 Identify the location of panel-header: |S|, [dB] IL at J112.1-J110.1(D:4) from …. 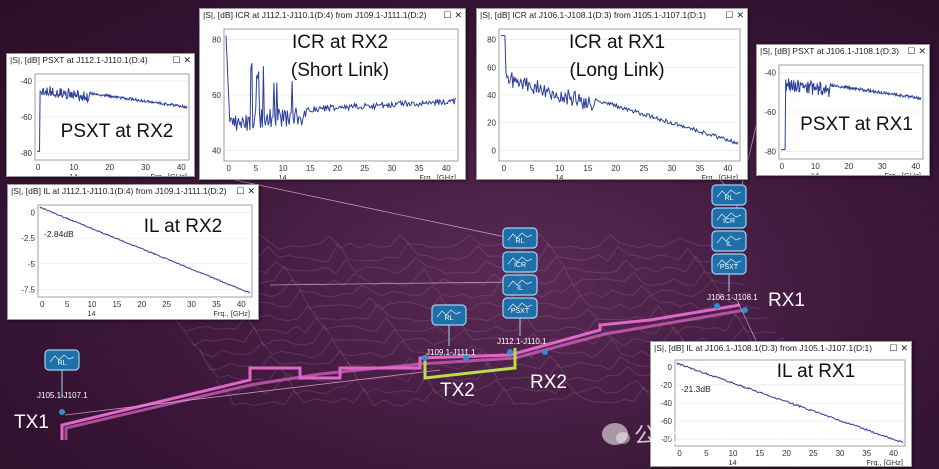
(133, 191).